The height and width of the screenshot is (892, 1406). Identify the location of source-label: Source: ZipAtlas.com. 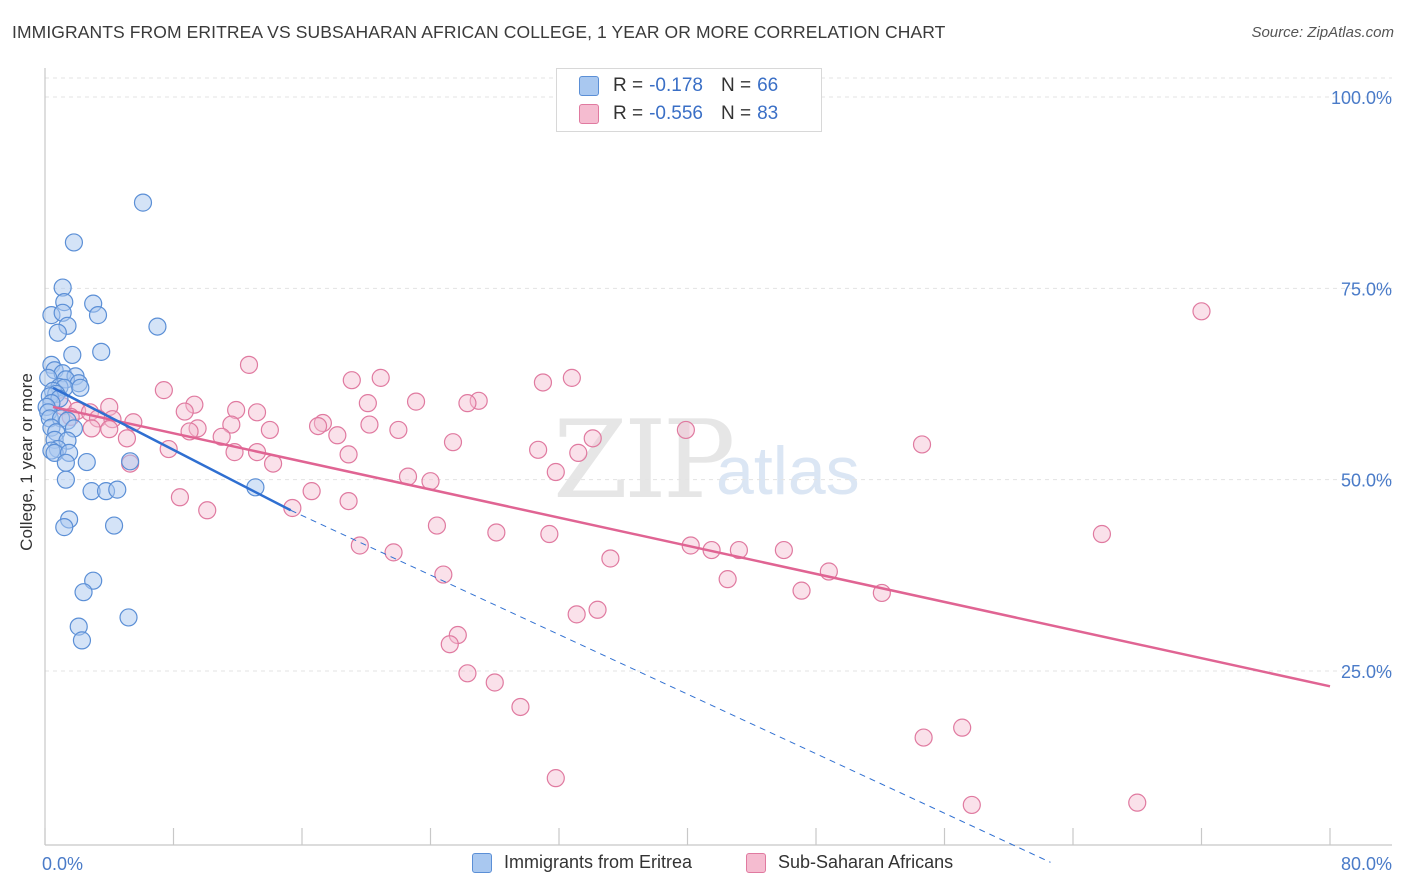
(1322, 32).